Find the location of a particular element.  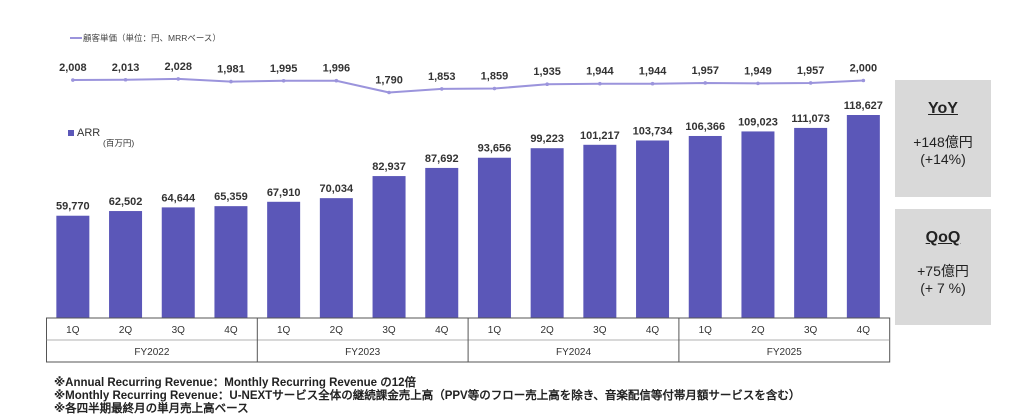

arr-data-label: 103,734 is located at coordinates (653, 131).